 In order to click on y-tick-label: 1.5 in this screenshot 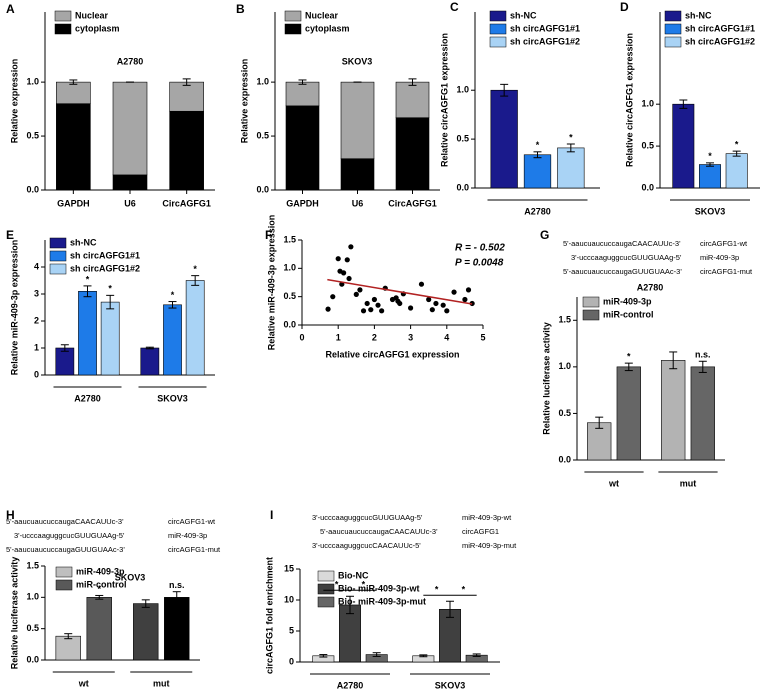, I will do `click(289, 239)`.